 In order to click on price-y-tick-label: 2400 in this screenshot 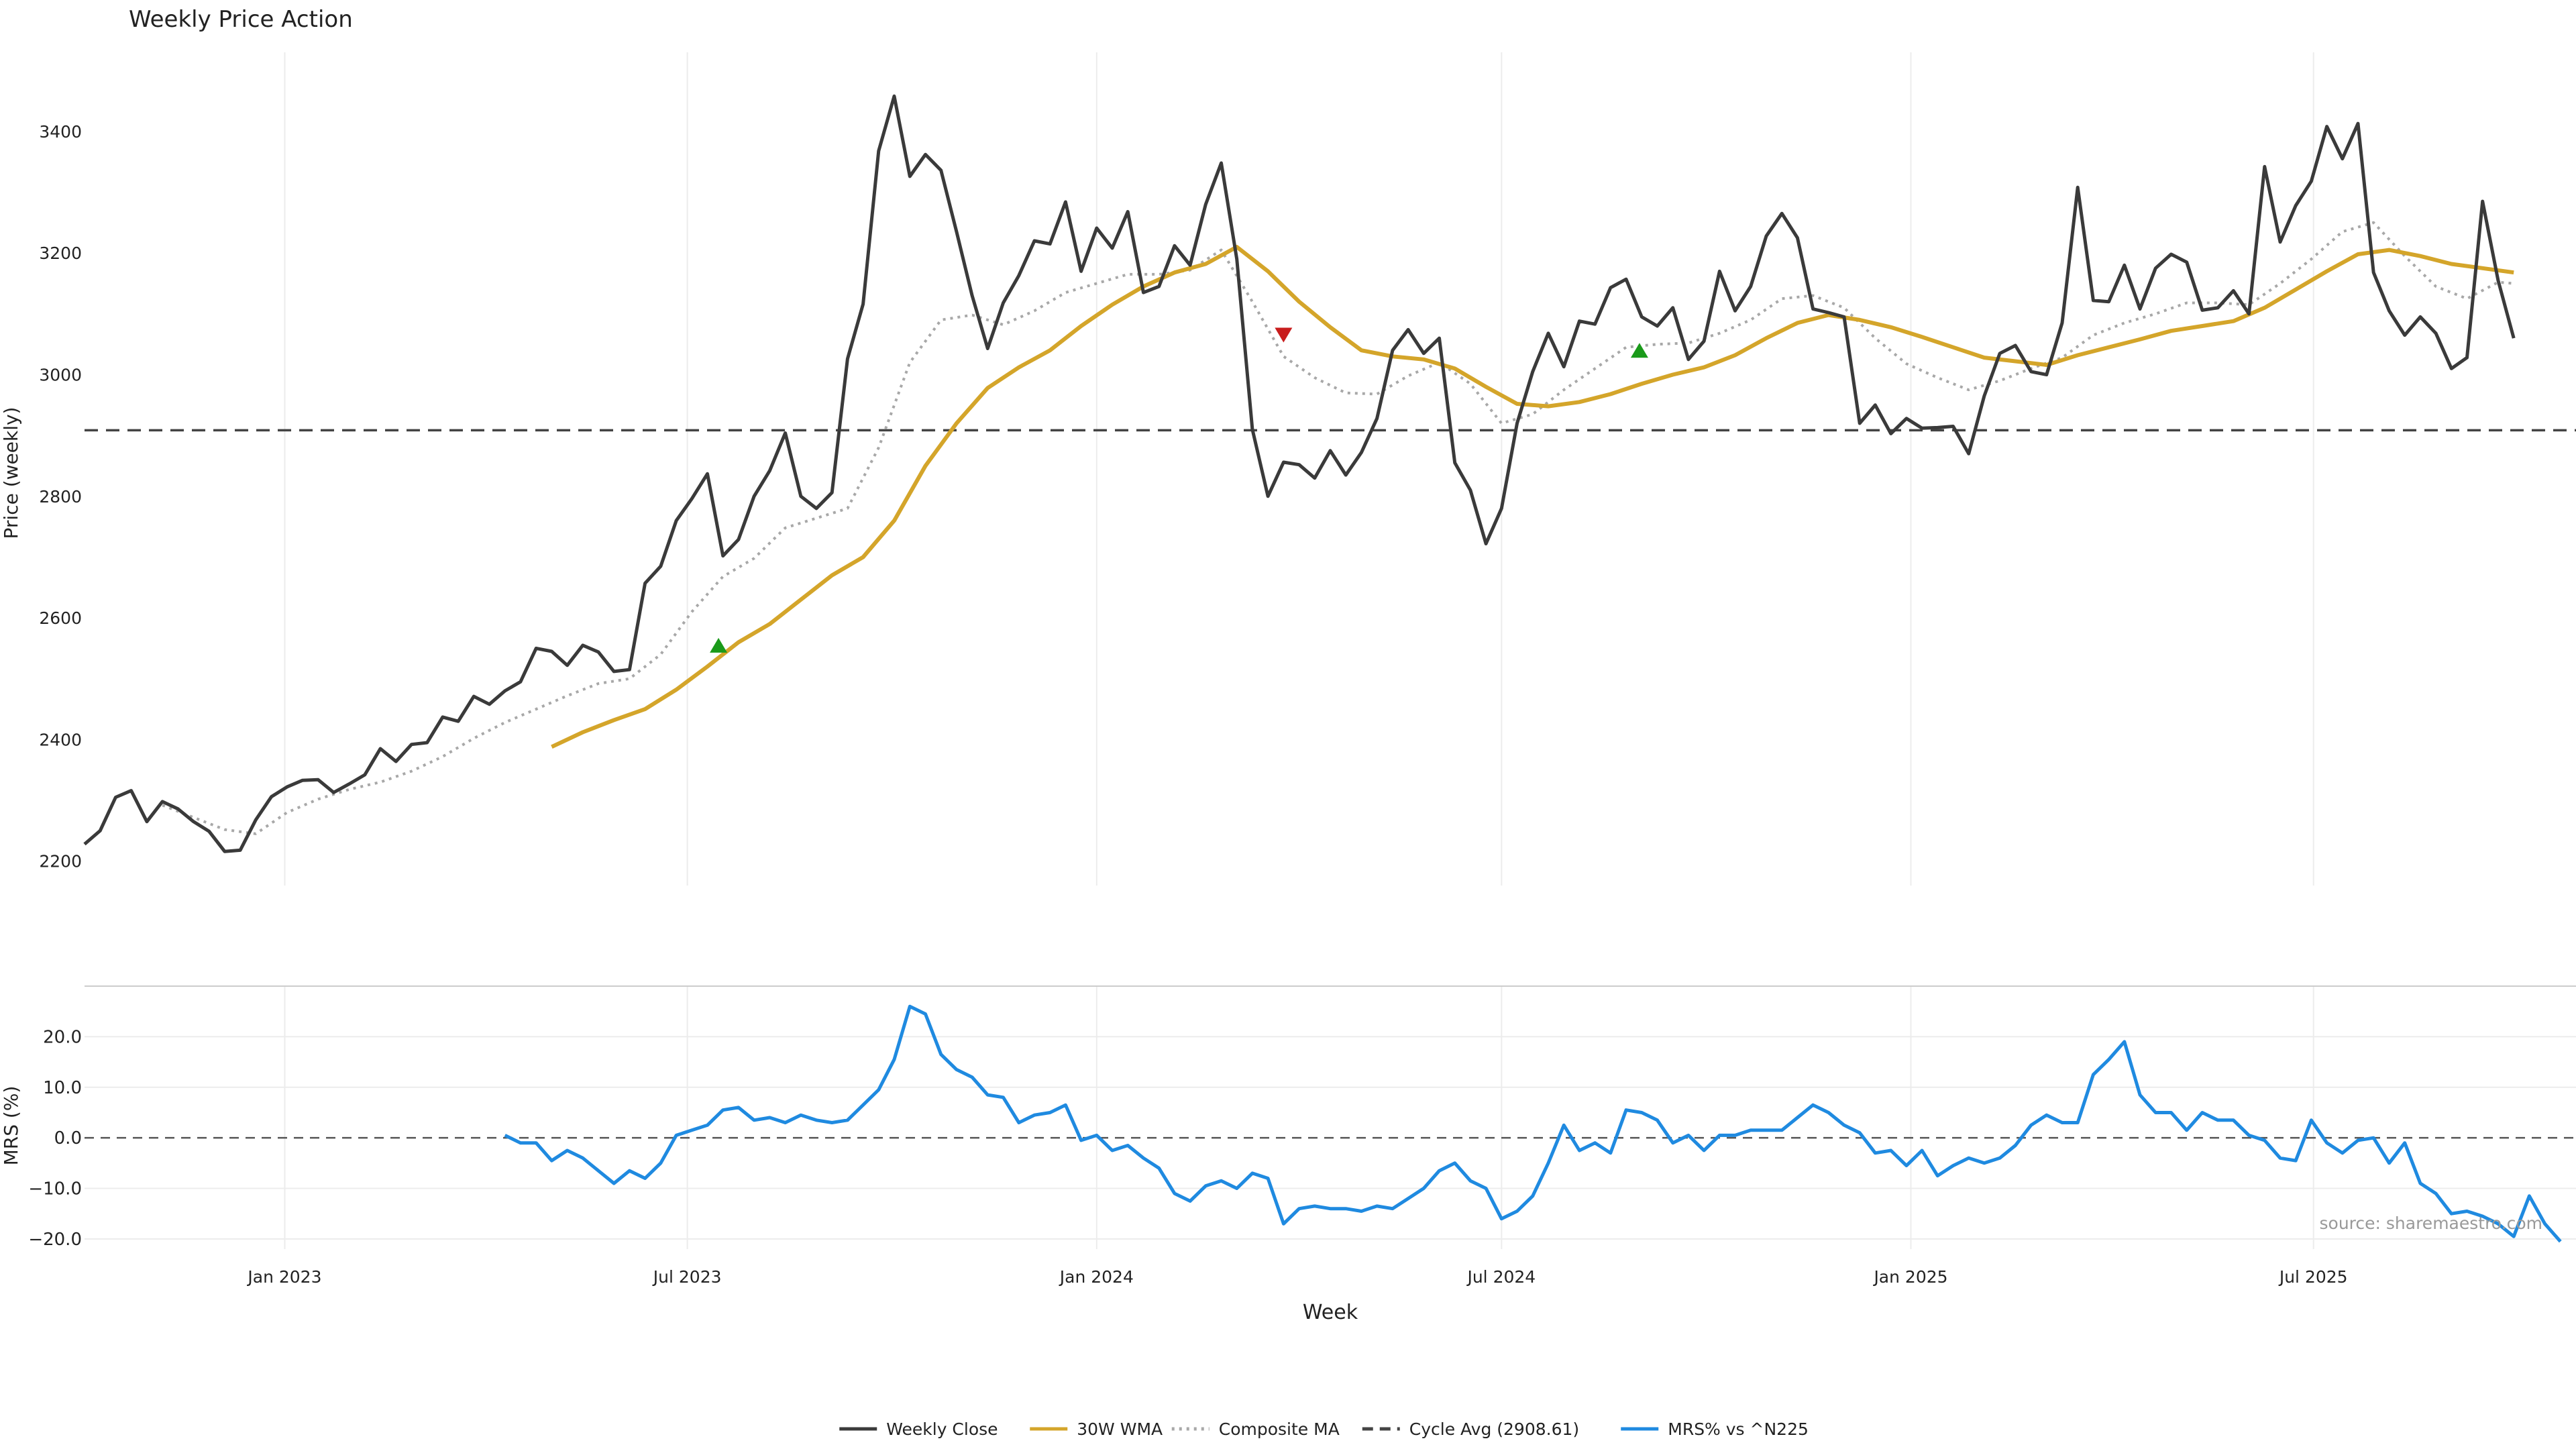, I will do `click(60, 739)`.